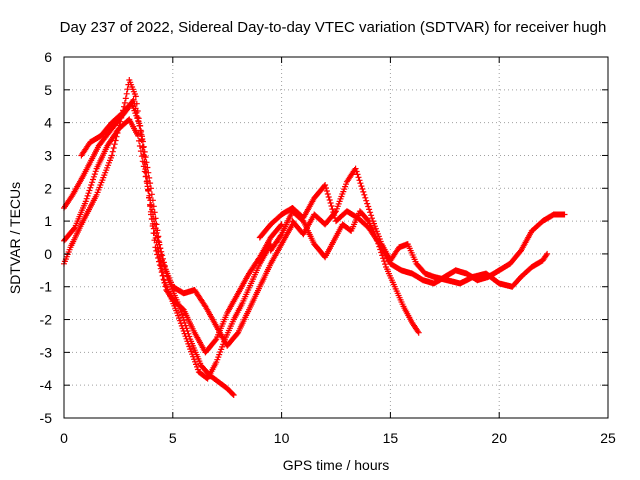 The height and width of the screenshot is (480, 640). Describe the element at coordinates (46, 237) in the screenshot. I see `y-tick-labels: -5 -4 -3 -2 -1 0 1 2 3 4 5 6` at that location.